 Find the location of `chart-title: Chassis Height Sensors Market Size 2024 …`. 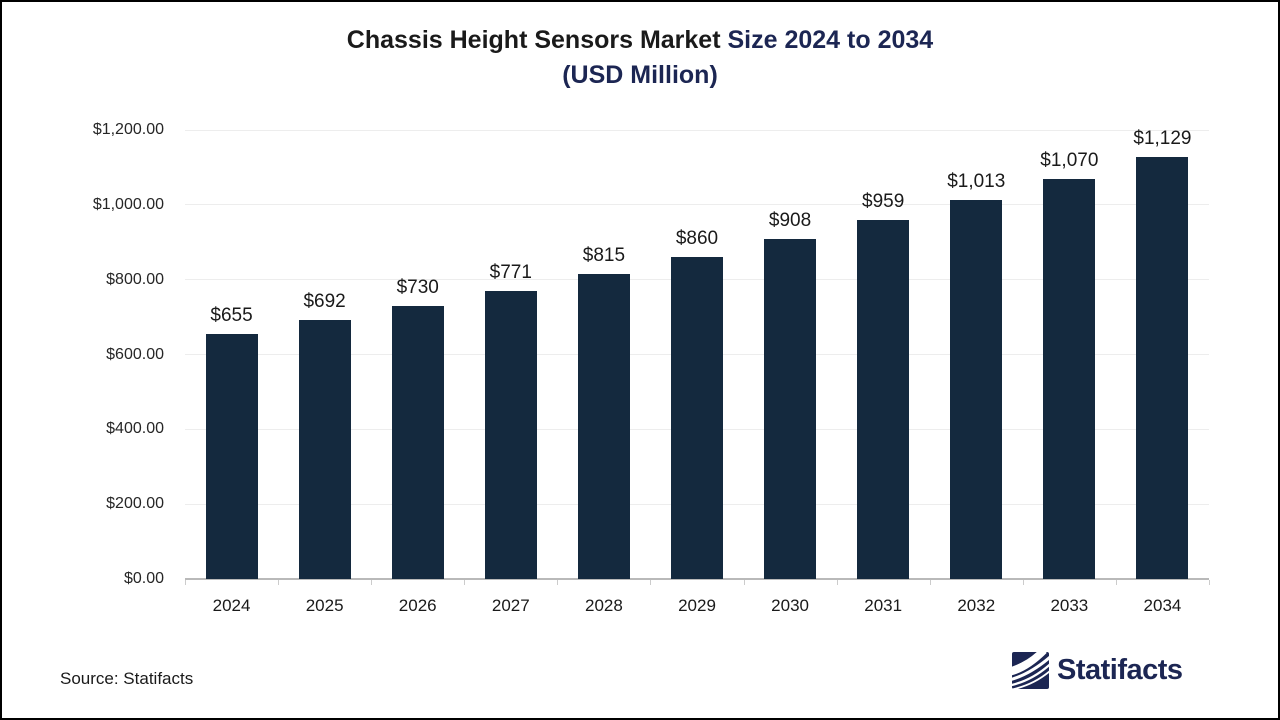

chart-title: Chassis Height Sensors Market Size 2024 … is located at coordinates (640, 58).